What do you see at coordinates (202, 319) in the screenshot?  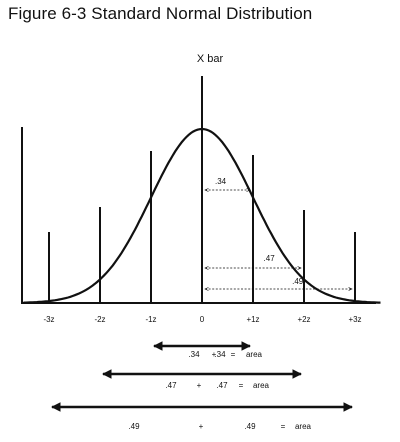 I see `tick-label: 0` at bounding box center [202, 319].